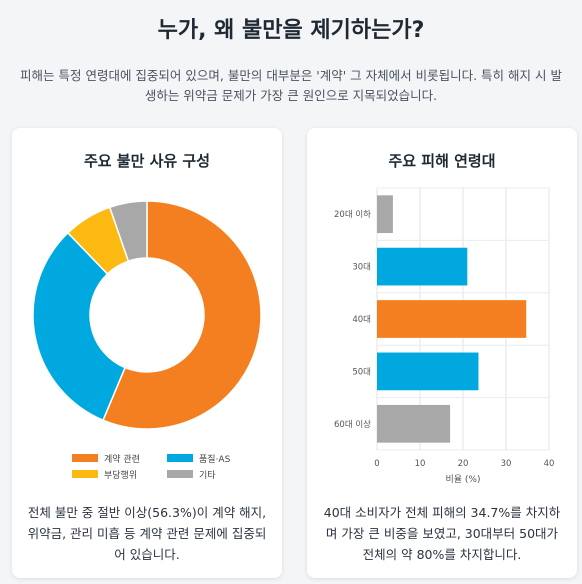  Describe the element at coordinates (85, 474) in the screenshot. I see `legend-swatch-부당행위` at that location.